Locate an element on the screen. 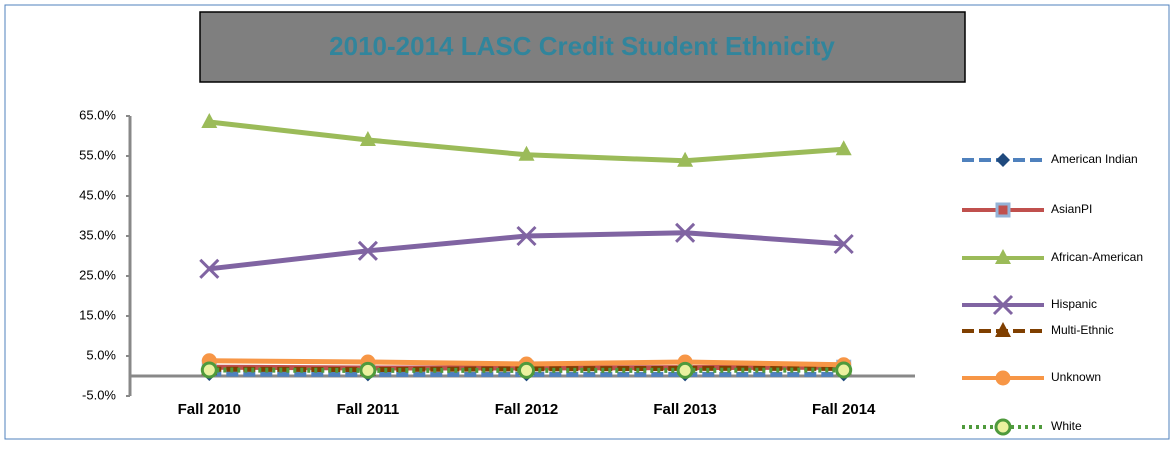 This screenshot has height=453, width=1174. legend-label: American Indian is located at coordinates (1094, 159).